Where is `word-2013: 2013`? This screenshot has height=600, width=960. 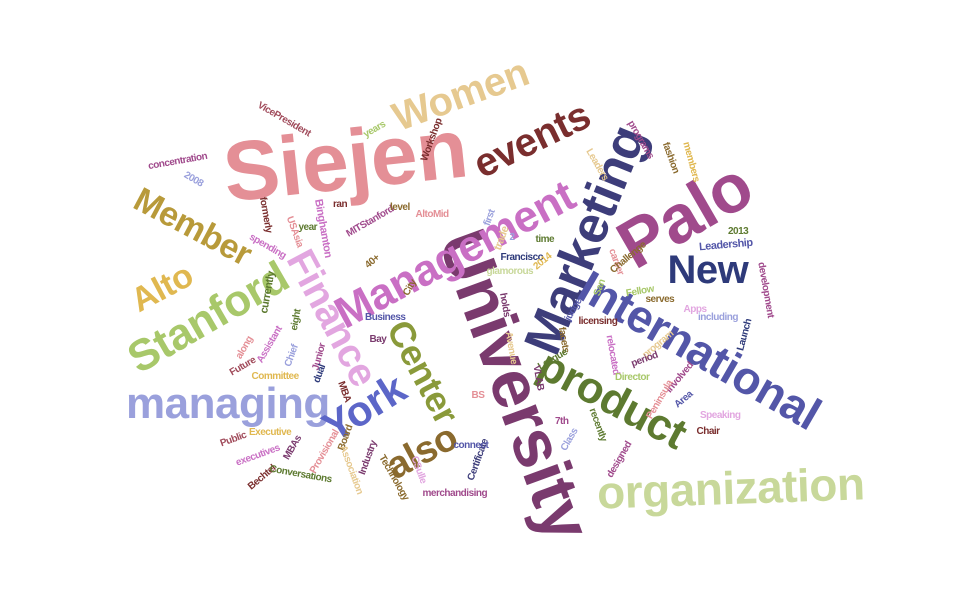 word-2013: 2013 is located at coordinates (738, 231).